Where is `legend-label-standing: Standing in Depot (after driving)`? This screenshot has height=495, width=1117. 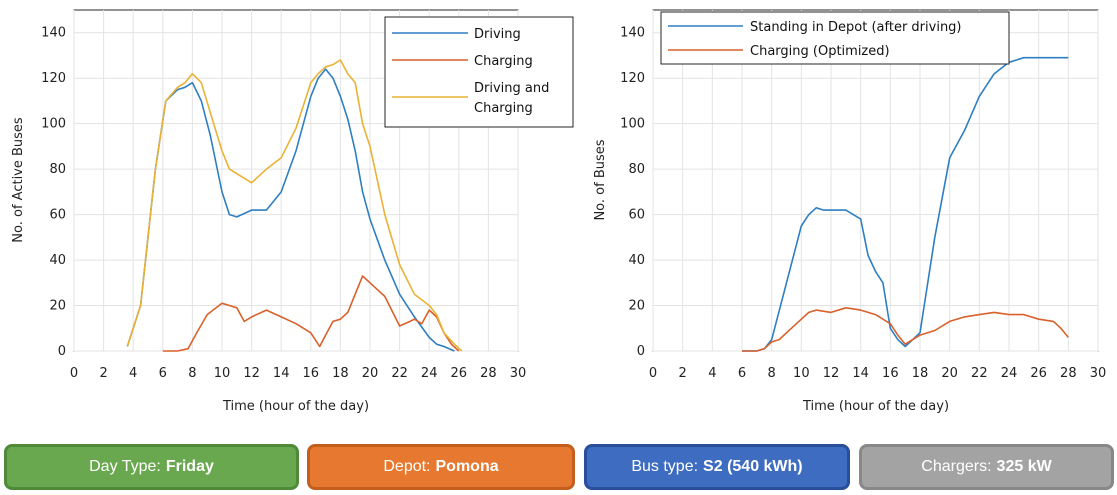
legend-label-standing: Standing in Depot (after driving) is located at coordinates (856, 27).